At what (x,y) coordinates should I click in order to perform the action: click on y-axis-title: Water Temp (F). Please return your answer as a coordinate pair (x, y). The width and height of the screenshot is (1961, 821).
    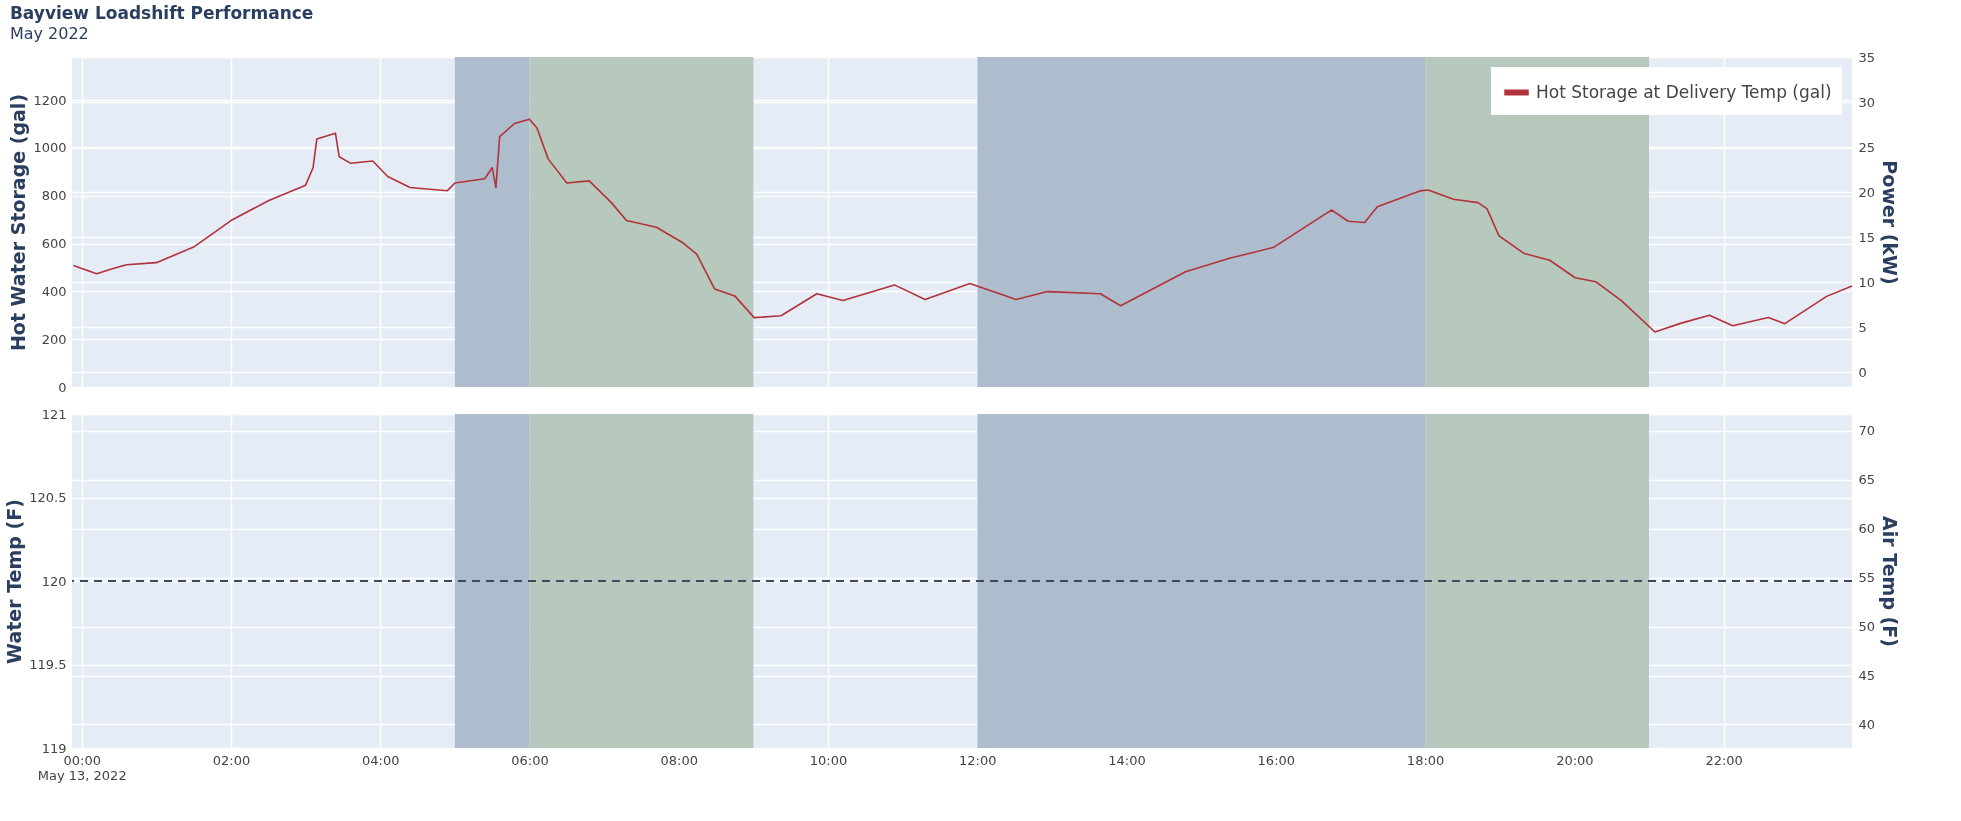
    Looking at the image, I should click on (14, 581).